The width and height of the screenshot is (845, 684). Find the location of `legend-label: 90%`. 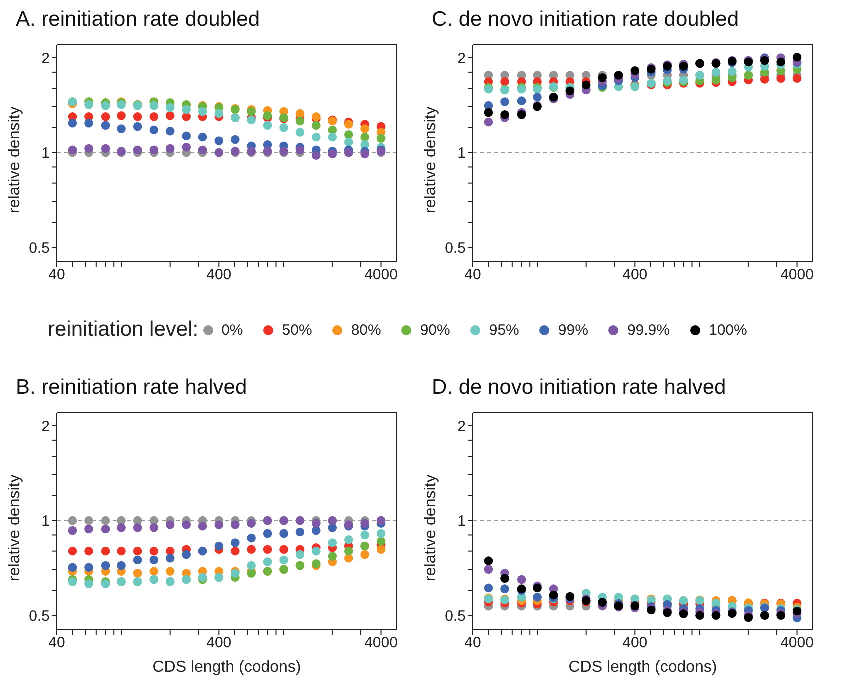

legend-label: 90% is located at coordinates (435, 330).